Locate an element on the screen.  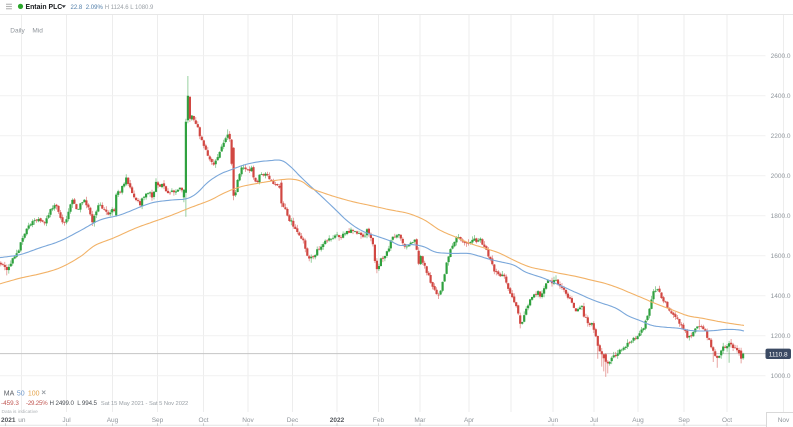
svg-text: H 1124.6 L 1080.9 is located at coordinates (129, 8).